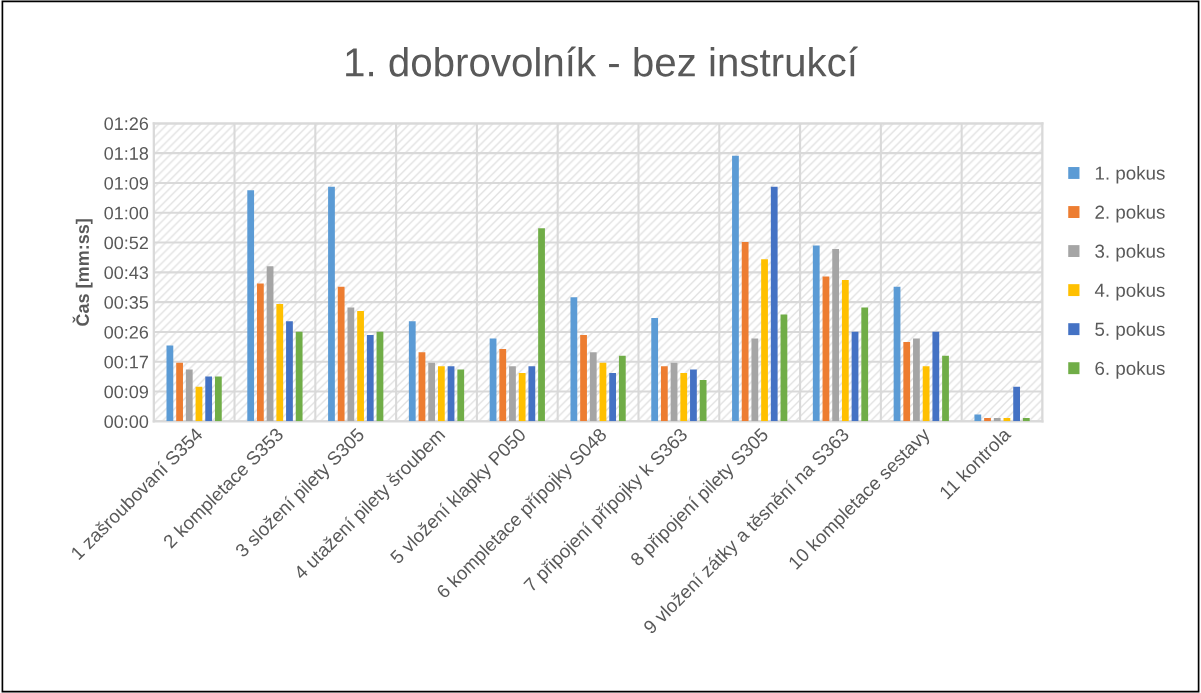  I want to click on y-tick-label: 01:26, so click(126, 124).